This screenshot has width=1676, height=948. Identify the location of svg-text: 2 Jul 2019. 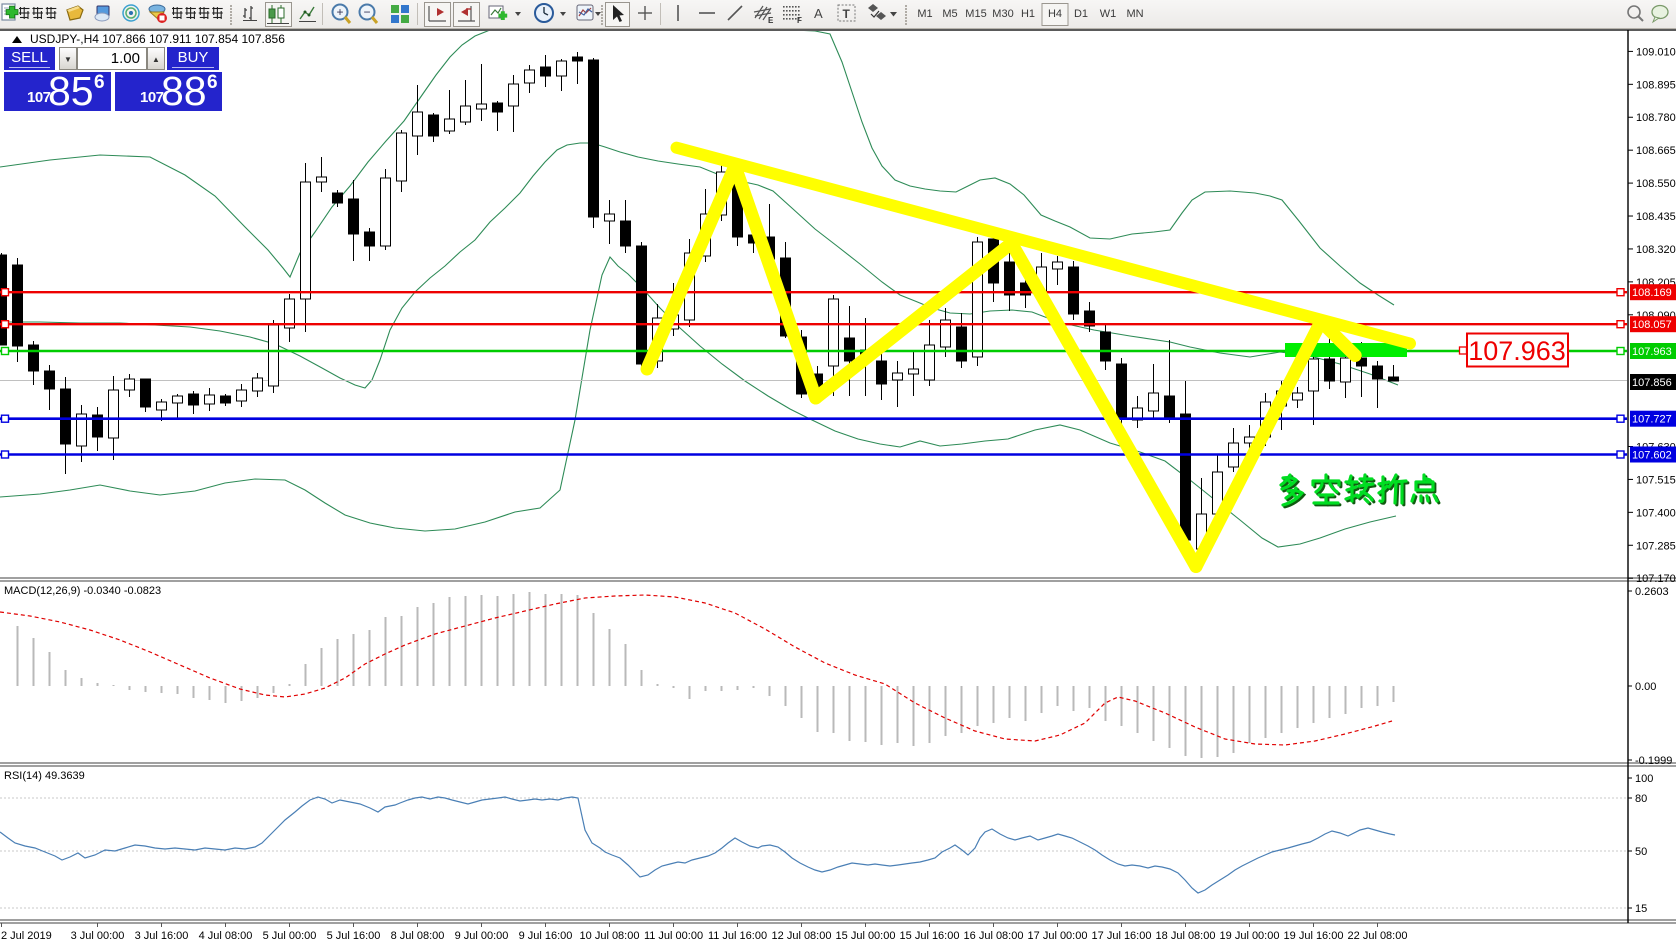
(26, 936).